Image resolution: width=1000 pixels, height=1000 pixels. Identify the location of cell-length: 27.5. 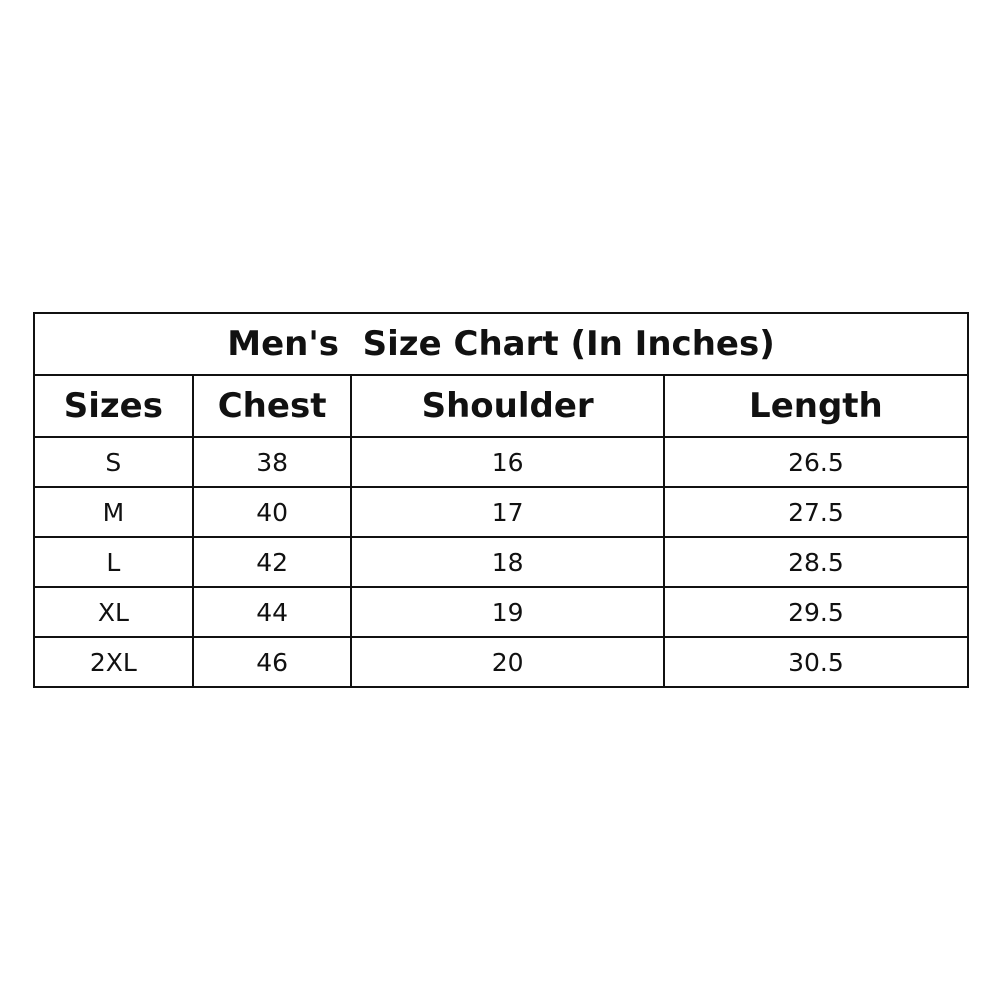
(816, 512).